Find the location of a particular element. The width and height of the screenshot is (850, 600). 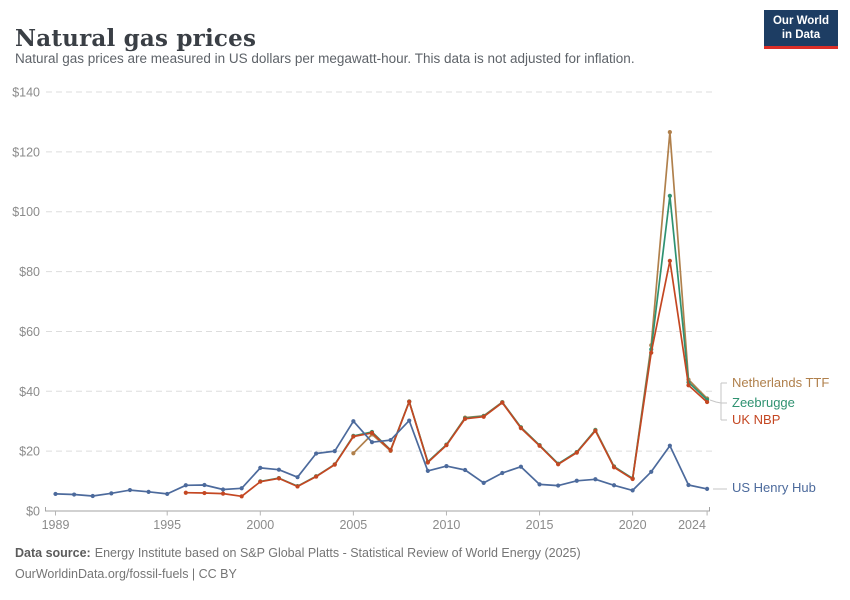

series-point-us-henry-hub-2012 is located at coordinates (483, 482).